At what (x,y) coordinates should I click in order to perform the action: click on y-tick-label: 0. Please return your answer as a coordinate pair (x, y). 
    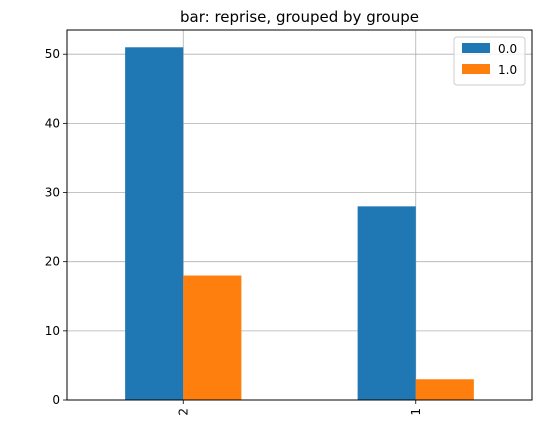
    Looking at the image, I should click on (56, 400).